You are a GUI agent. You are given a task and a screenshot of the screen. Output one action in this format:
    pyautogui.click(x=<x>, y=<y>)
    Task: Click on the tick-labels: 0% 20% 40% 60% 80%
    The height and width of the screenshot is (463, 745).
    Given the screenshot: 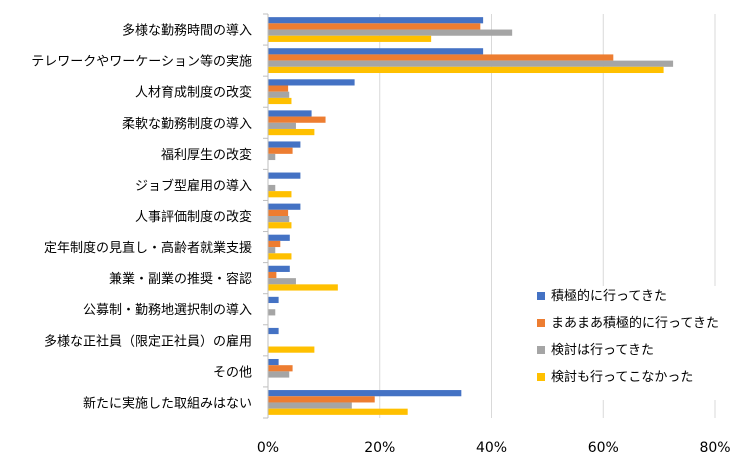 What is the action you would take?
    pyautogui.click(x=494, y=448)
    